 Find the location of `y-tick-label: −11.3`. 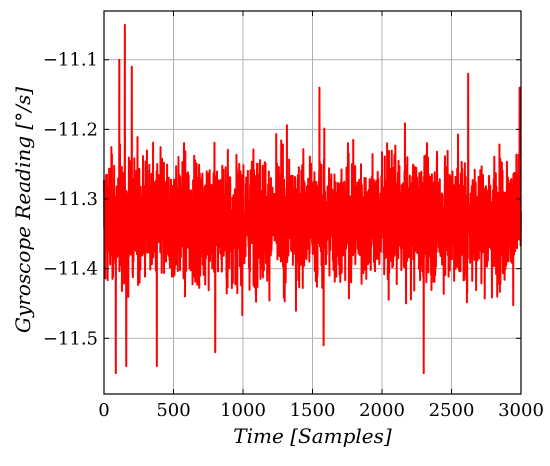

y-tick-label: −11.3 is located at coordinates (70, 199).